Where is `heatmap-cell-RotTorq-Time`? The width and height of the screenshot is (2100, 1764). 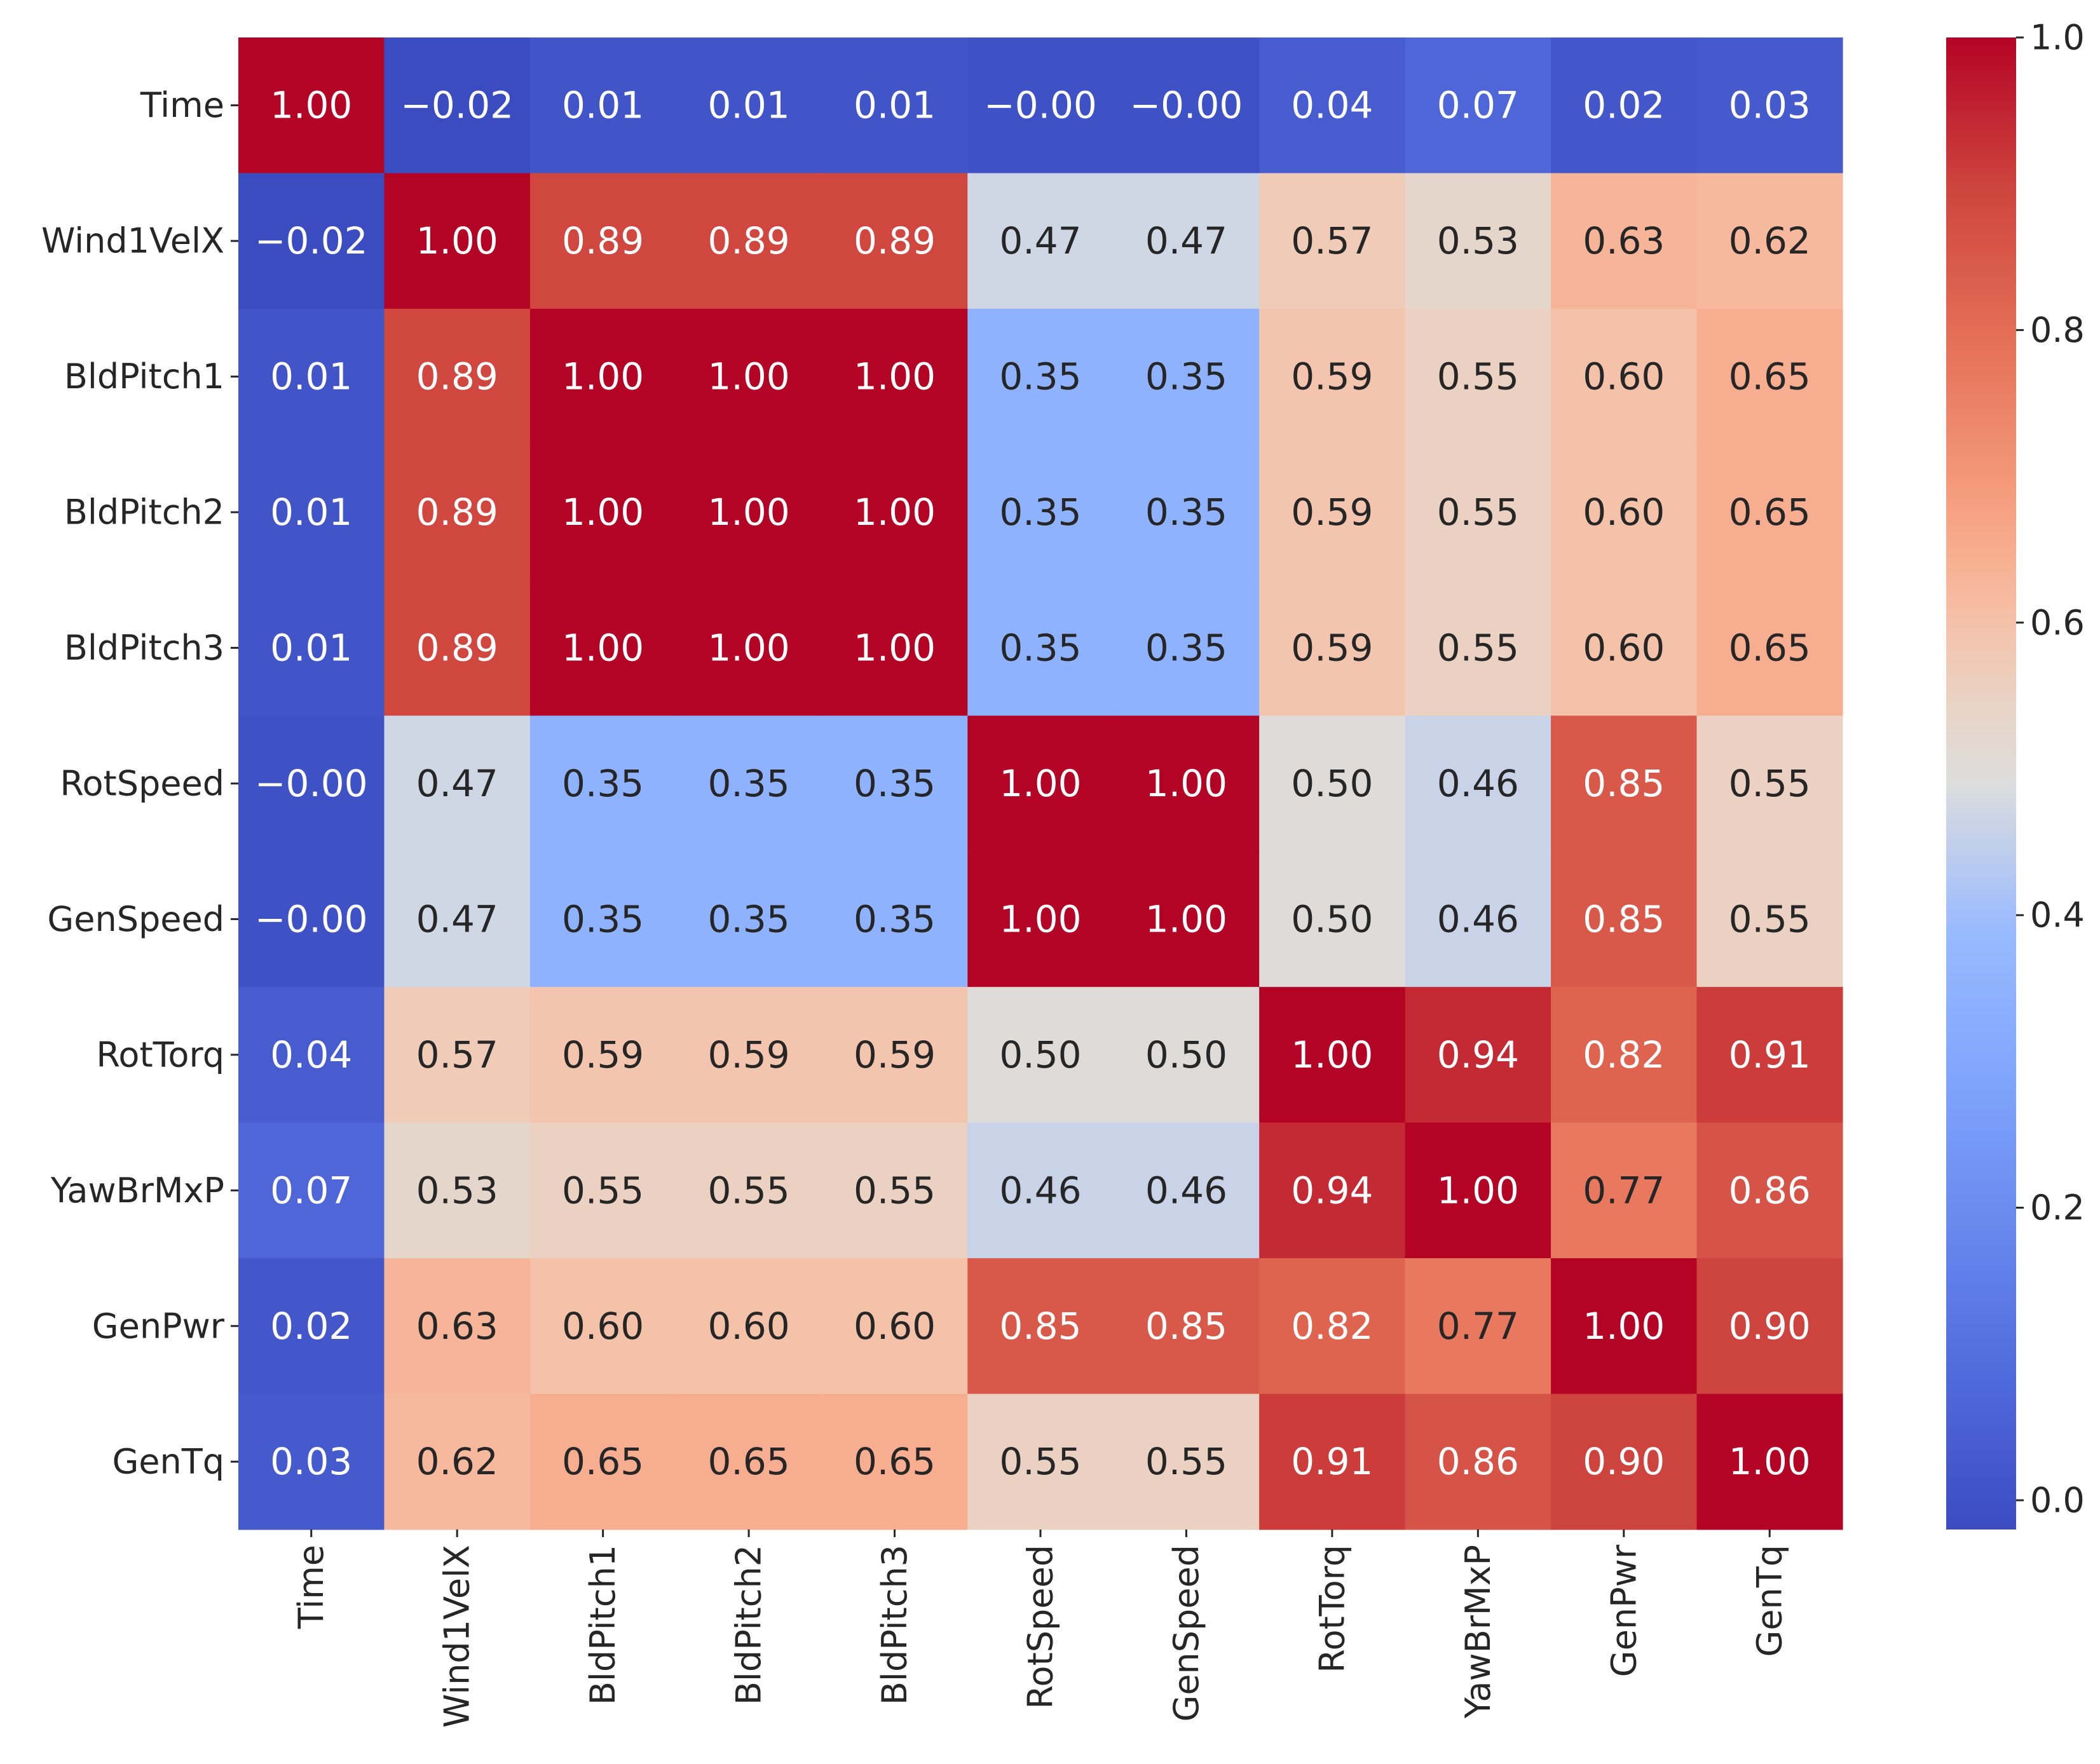
heatmap-cell-RotTorq-Time is located at coordinates (311, 1055).